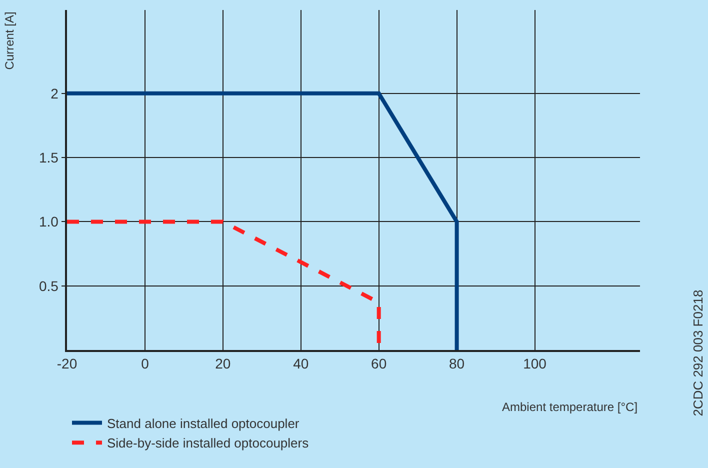 The width and height of the screenshot is (708, 468). I want to click on y-axis-title: Current [A], so click(9, 41).